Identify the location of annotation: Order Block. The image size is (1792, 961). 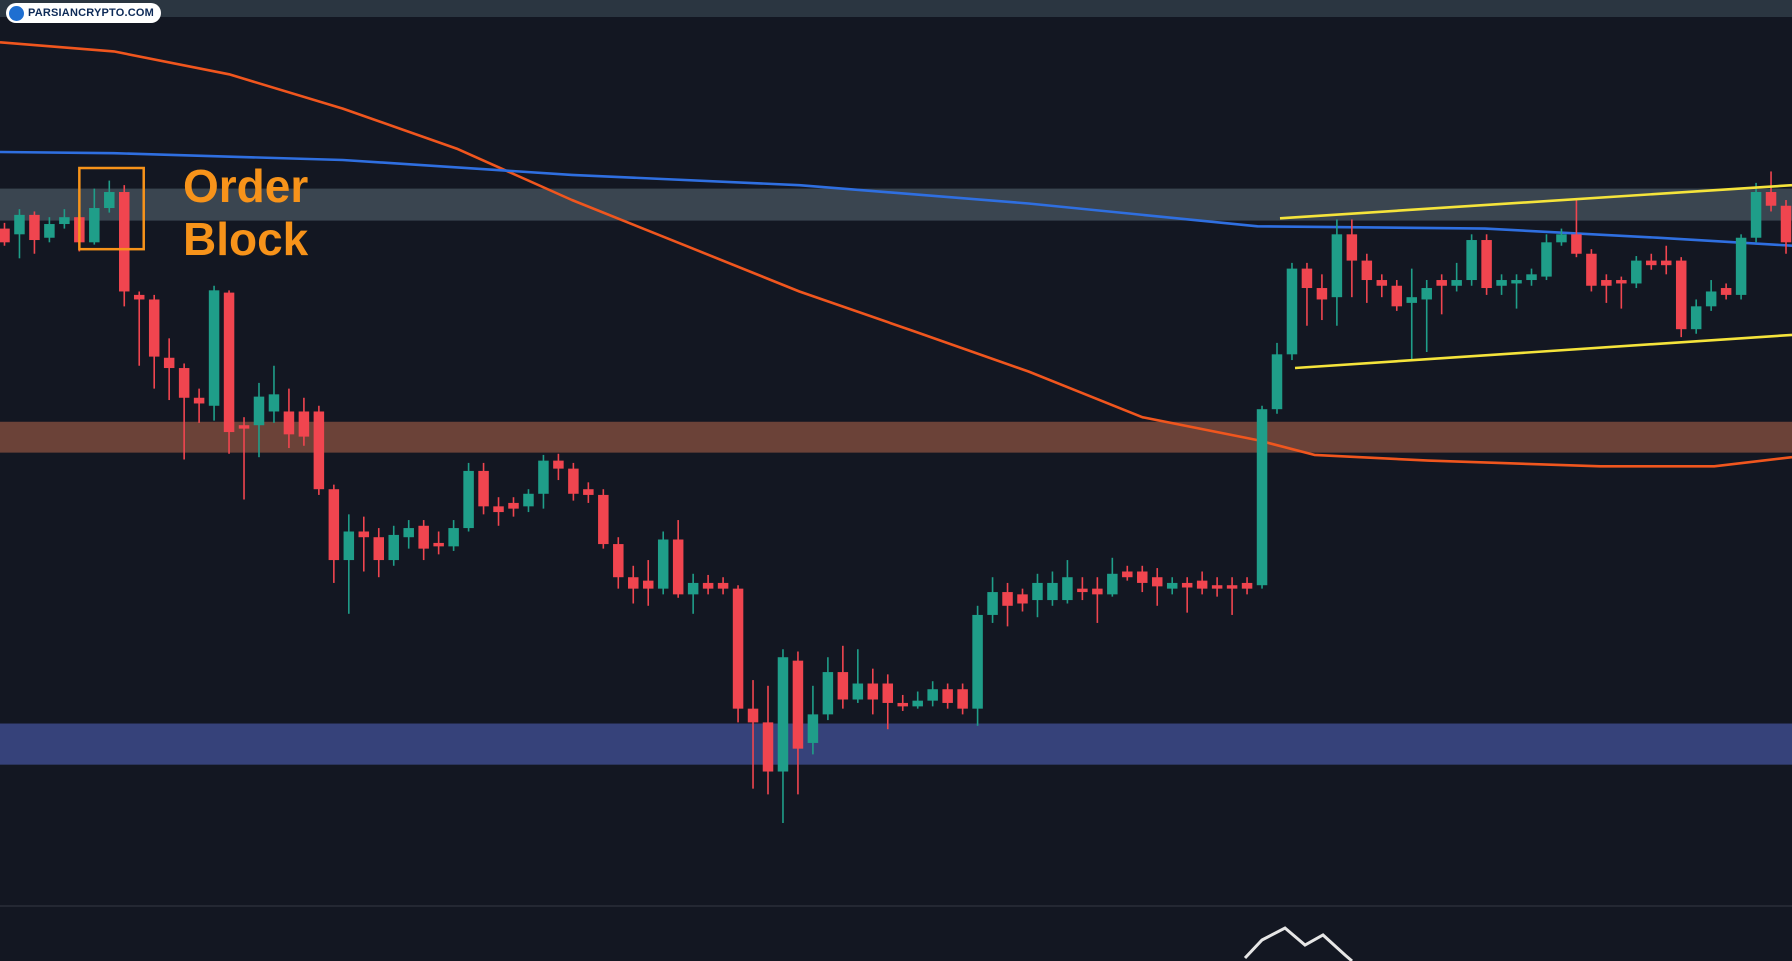
(246, 212).